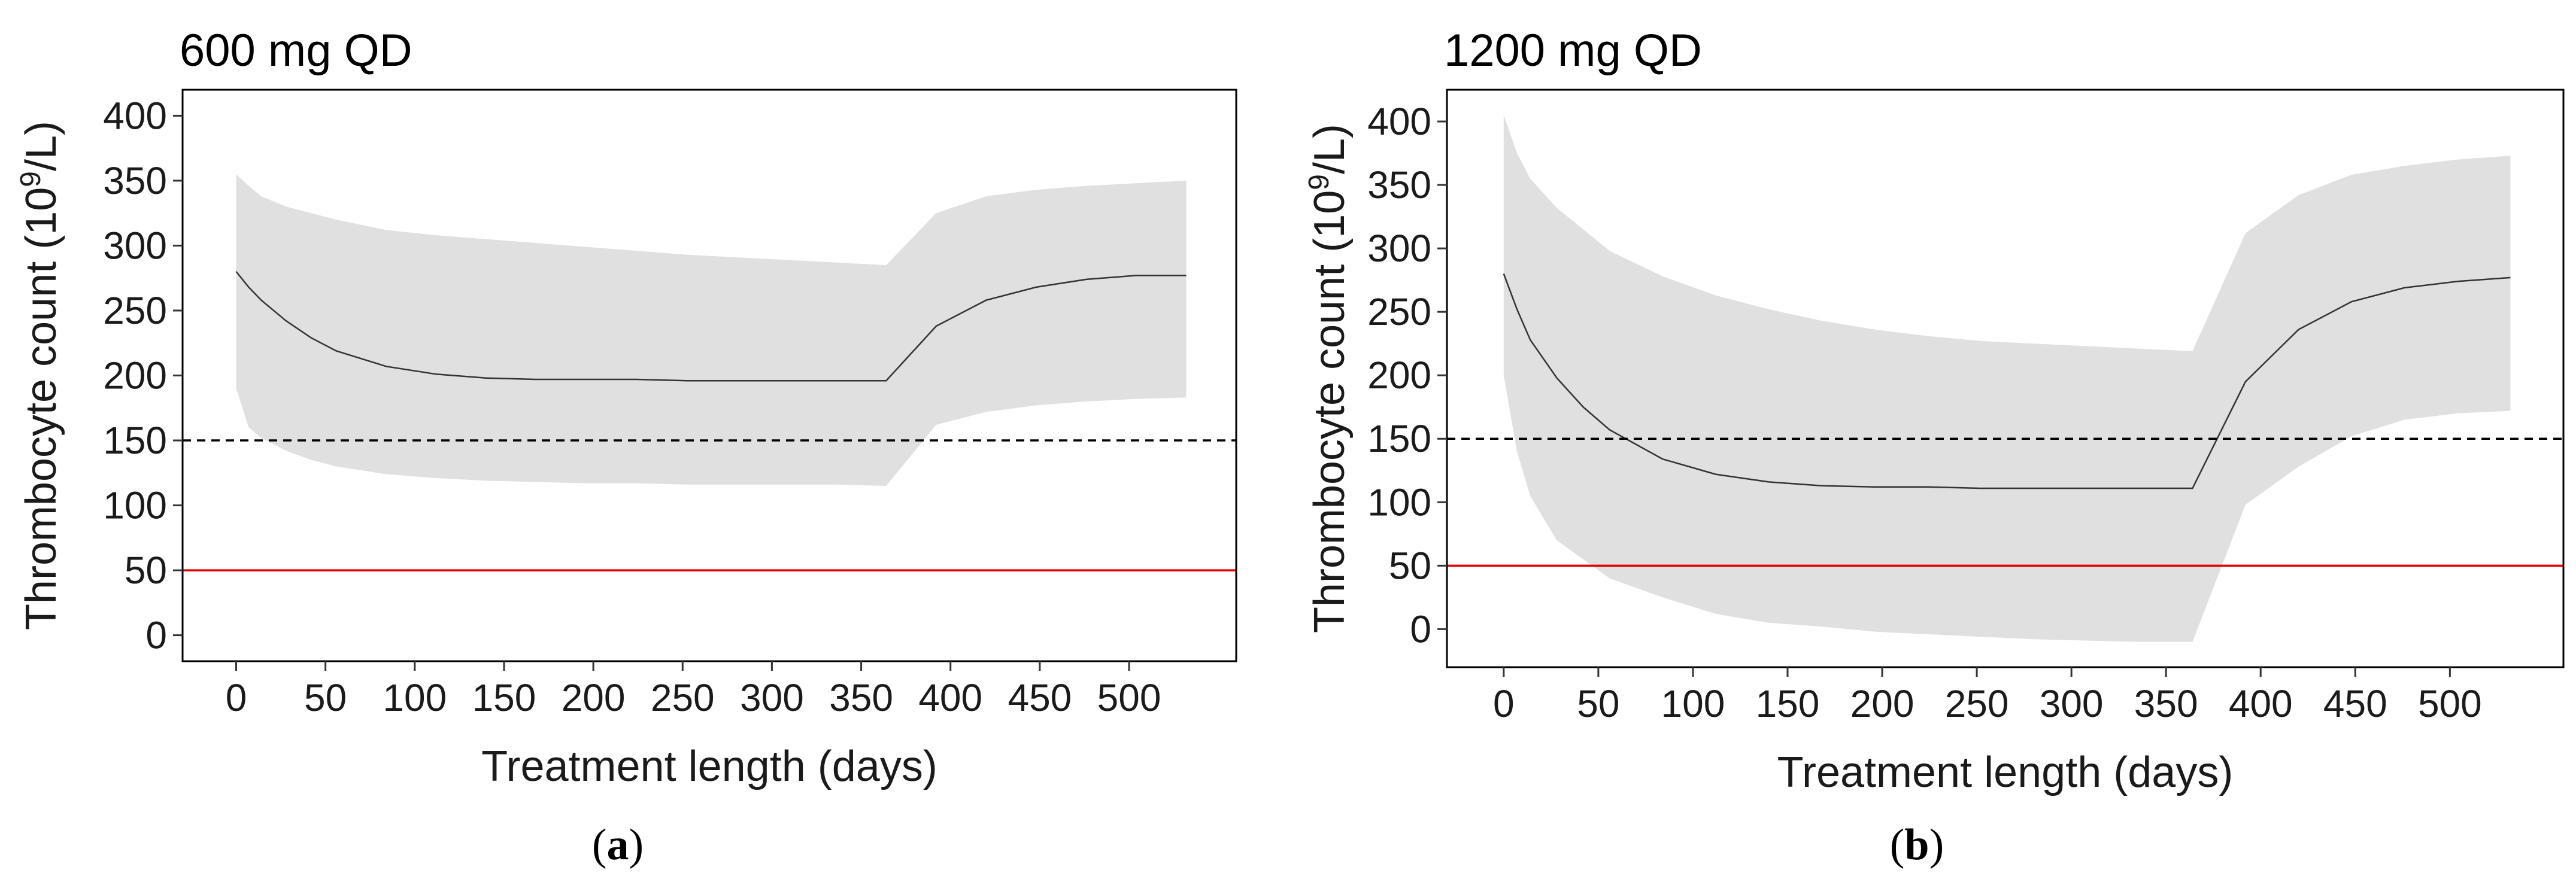 This screenshot has height=888, width=2576. Describe the element at coordinates (40, 375) in the screenshot. I see `y-axis-title-a: Thrombocyte count (109/L)` at that location.